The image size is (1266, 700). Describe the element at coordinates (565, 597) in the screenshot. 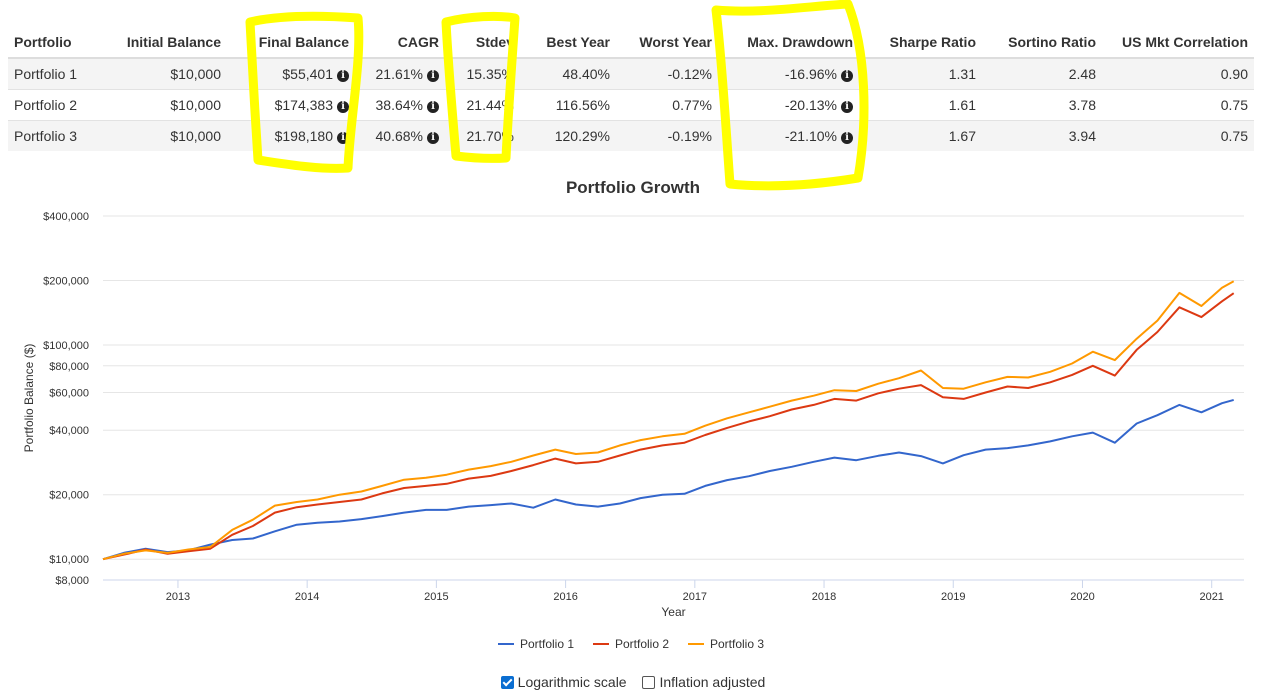

I see `x-tick-label: 2016` at that location.